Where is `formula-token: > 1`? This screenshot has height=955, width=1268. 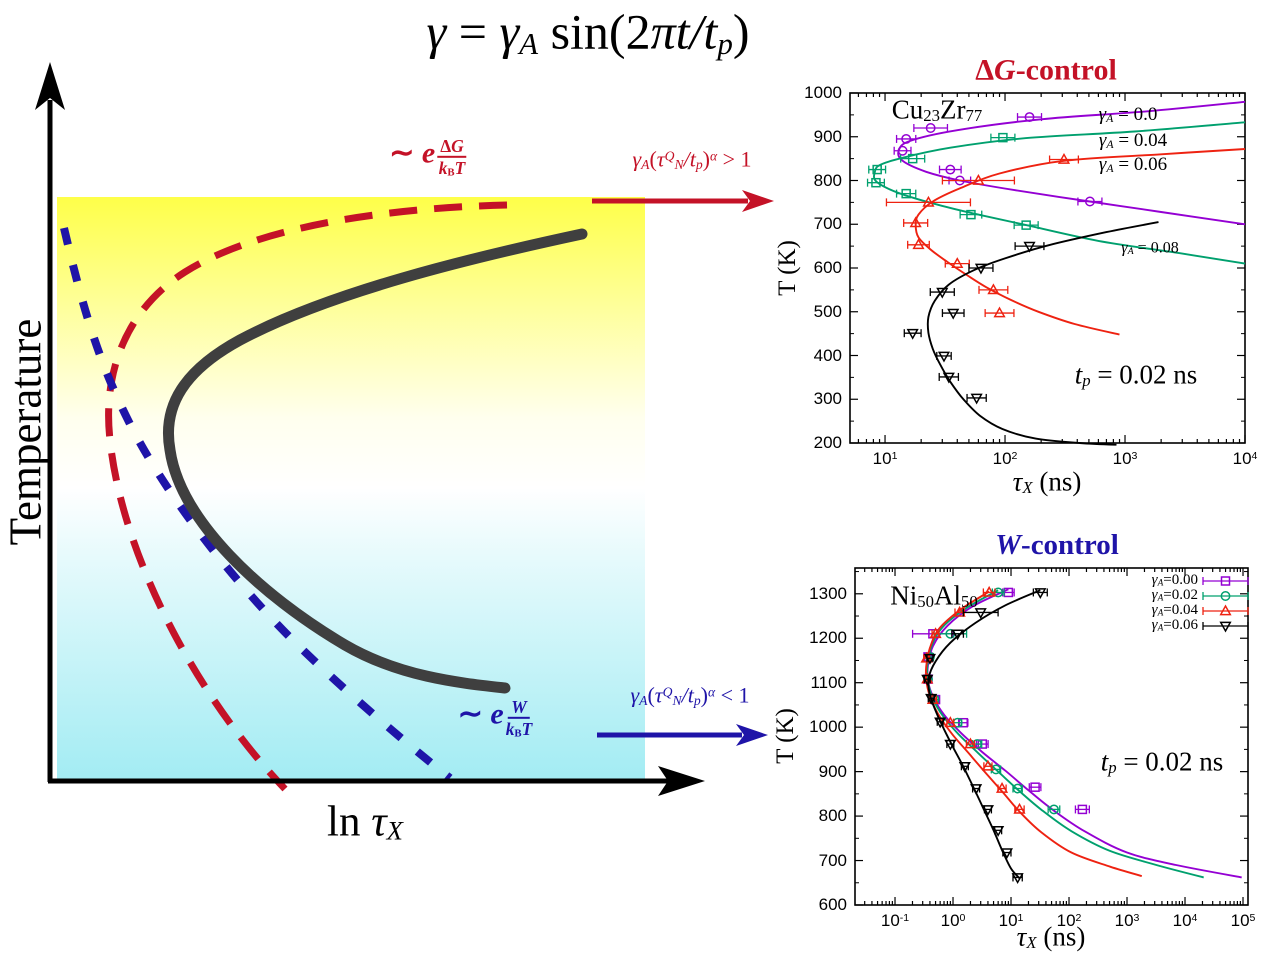
formula-token: > 1 is located at coordinates (734, 159).